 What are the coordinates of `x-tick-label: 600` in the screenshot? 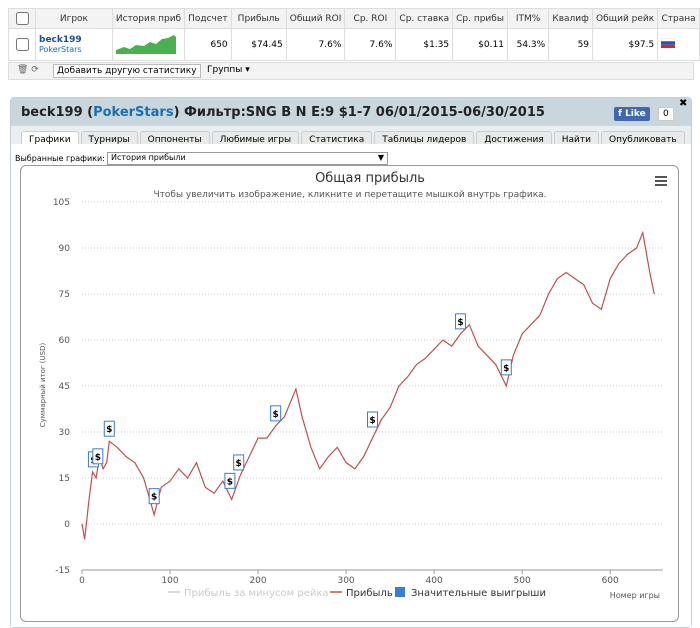 It's located at (610, 581).